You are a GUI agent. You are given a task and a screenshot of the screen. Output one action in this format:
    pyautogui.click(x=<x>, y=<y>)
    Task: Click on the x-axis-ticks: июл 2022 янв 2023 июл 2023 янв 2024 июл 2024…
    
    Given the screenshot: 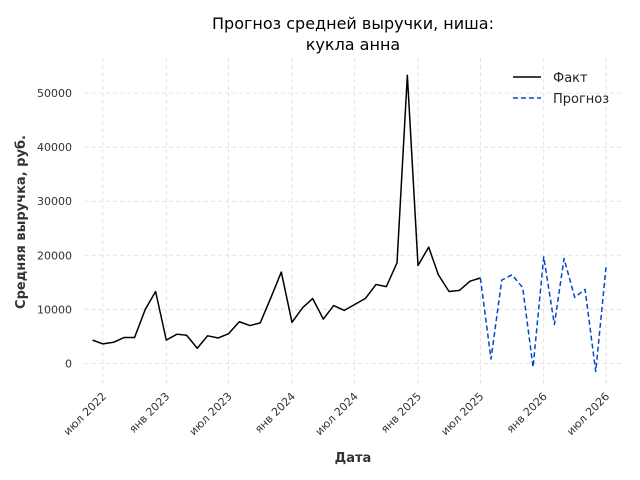 What is the action you would take?
    pyautogui.click(x=336, y=414)
    